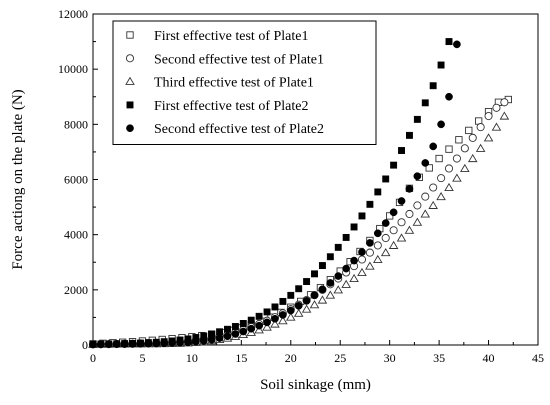  Describe the element at coordinates (241, 358) in the screenshot. I see `x-tick-label: 15` at that location.